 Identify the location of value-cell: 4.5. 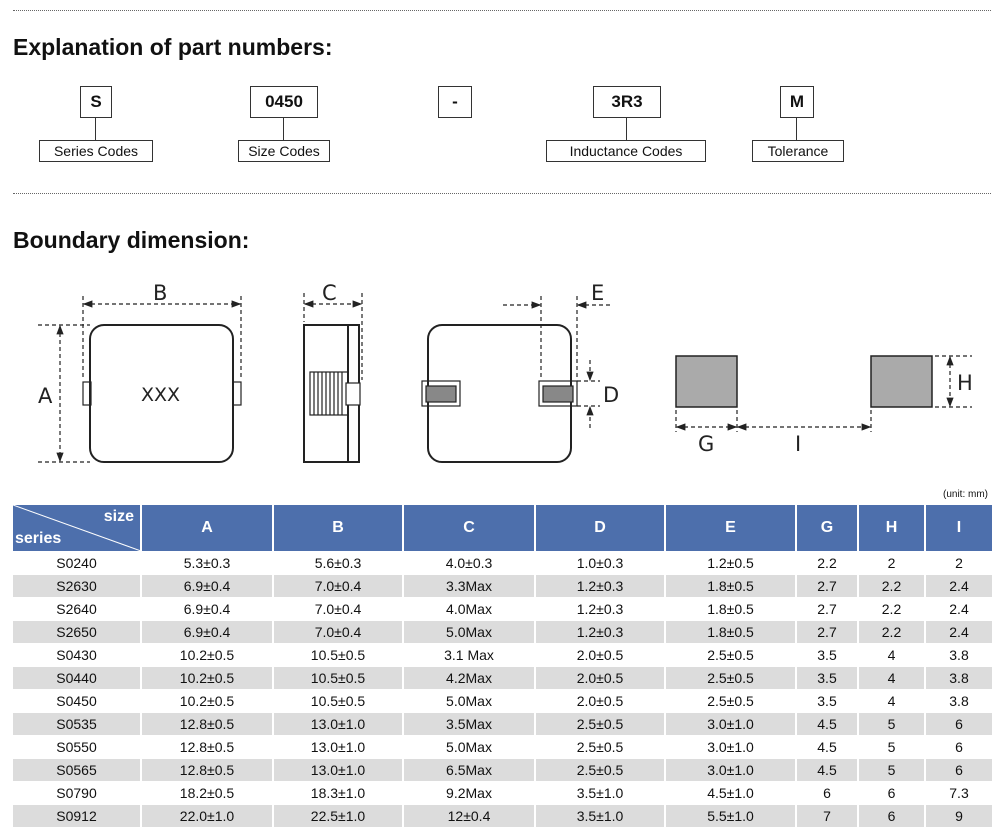
(826, 770).